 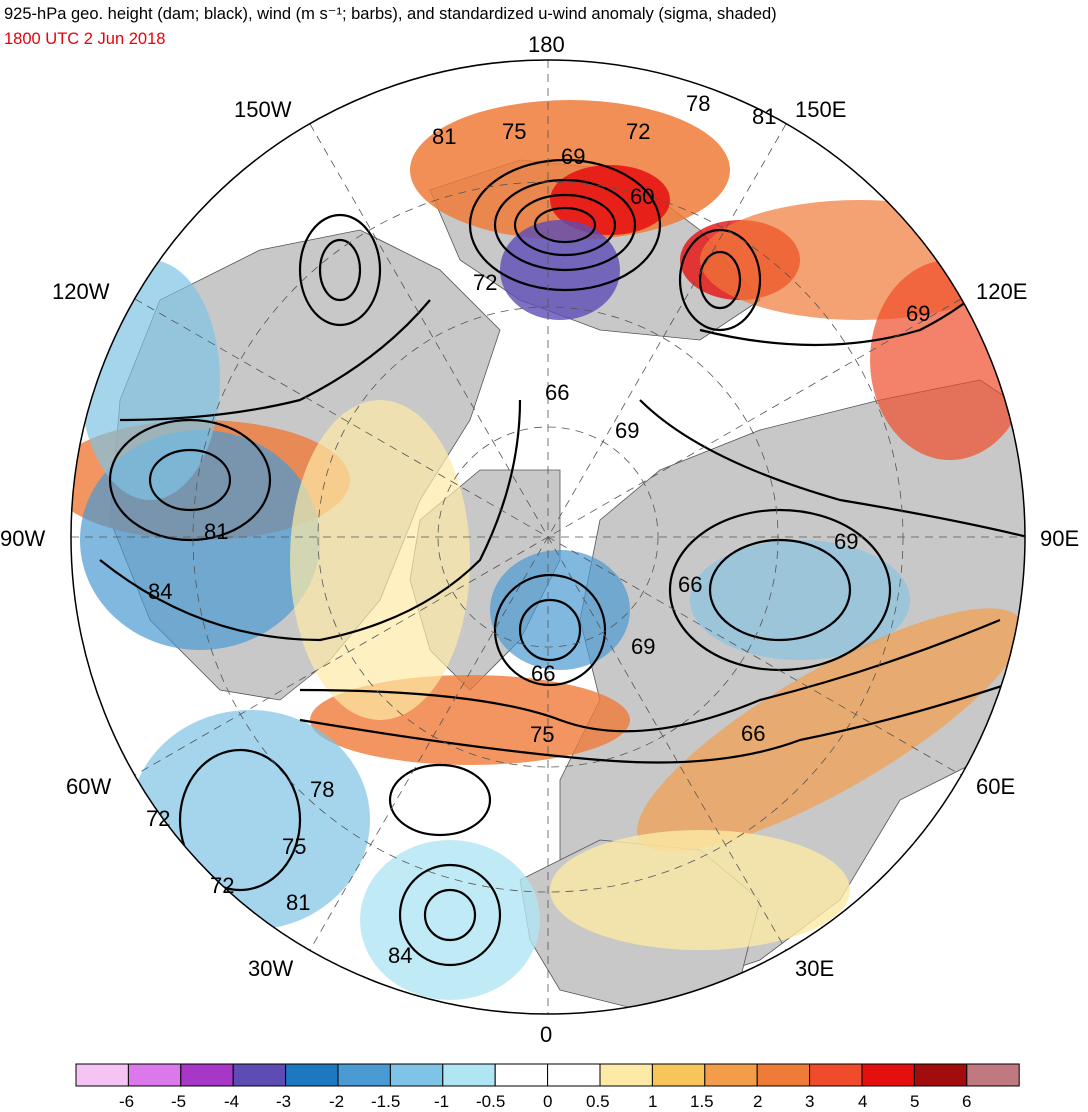 What do you see at coordinates (966, 1101) in the screenshot?
I see `colorbar-label: 6` at bounding box center [966, 1101].